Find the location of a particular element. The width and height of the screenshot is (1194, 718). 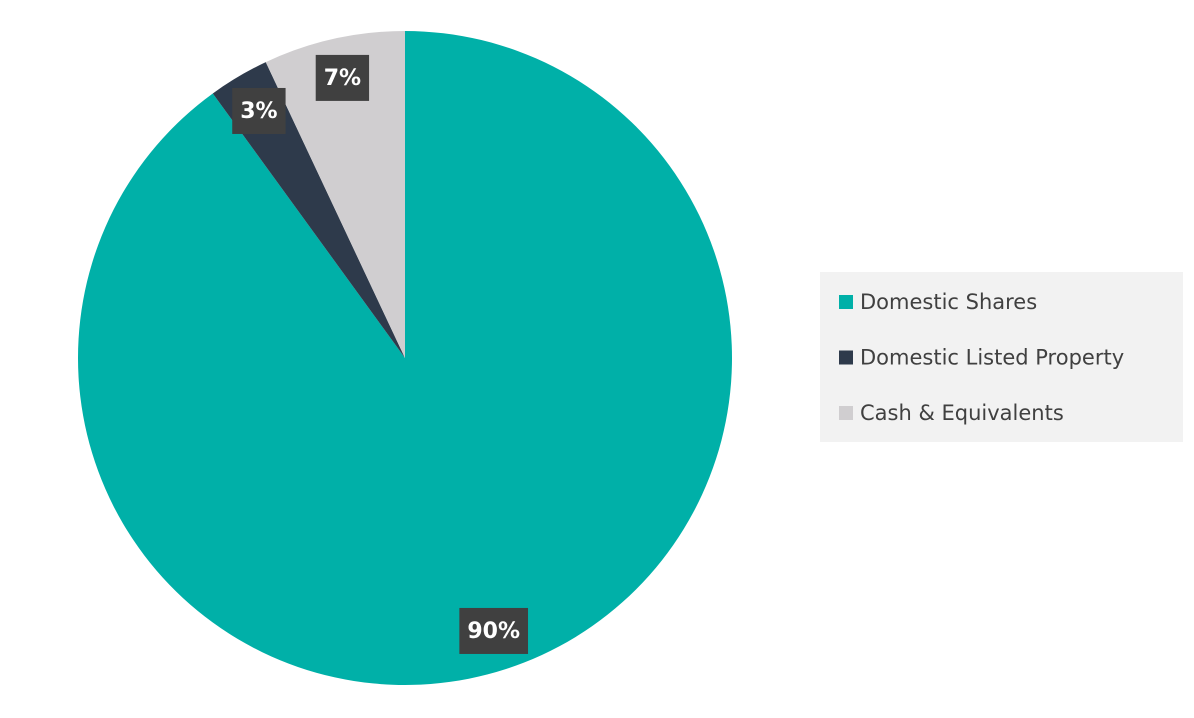

legend-box is located at coordinates (1001, 357).